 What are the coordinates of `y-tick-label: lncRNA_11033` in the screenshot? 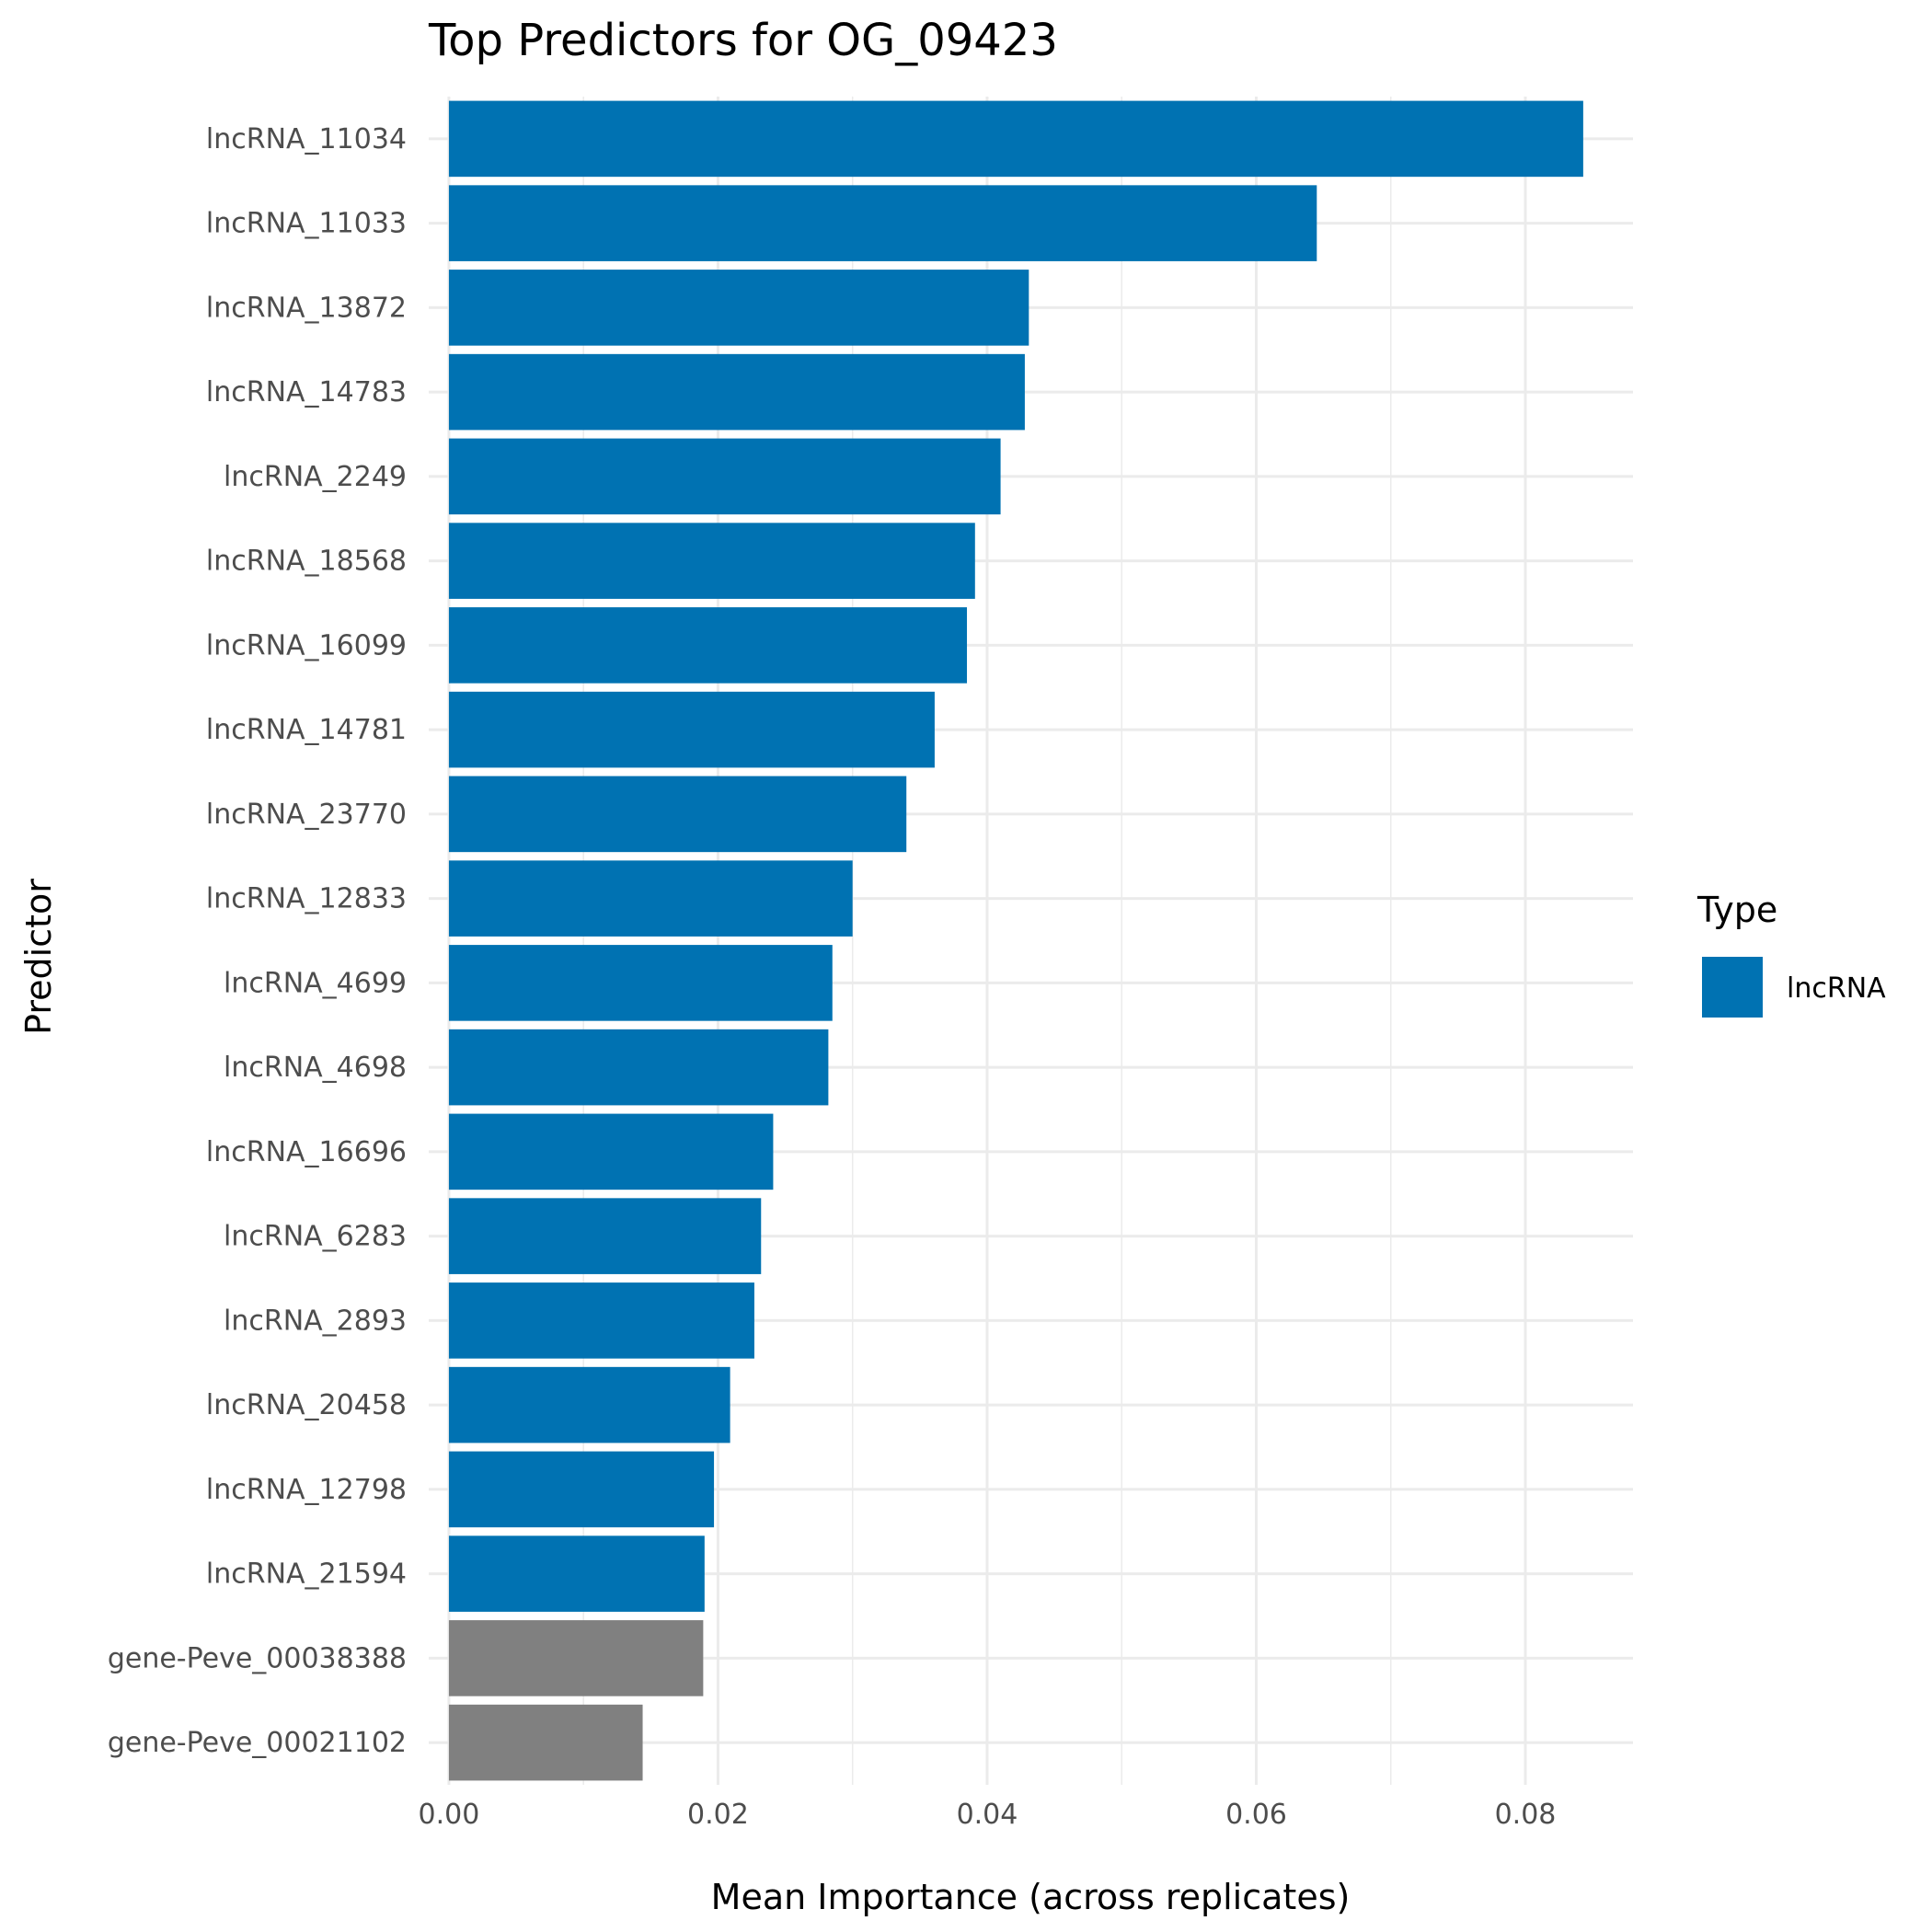 It's located at (306, 224).